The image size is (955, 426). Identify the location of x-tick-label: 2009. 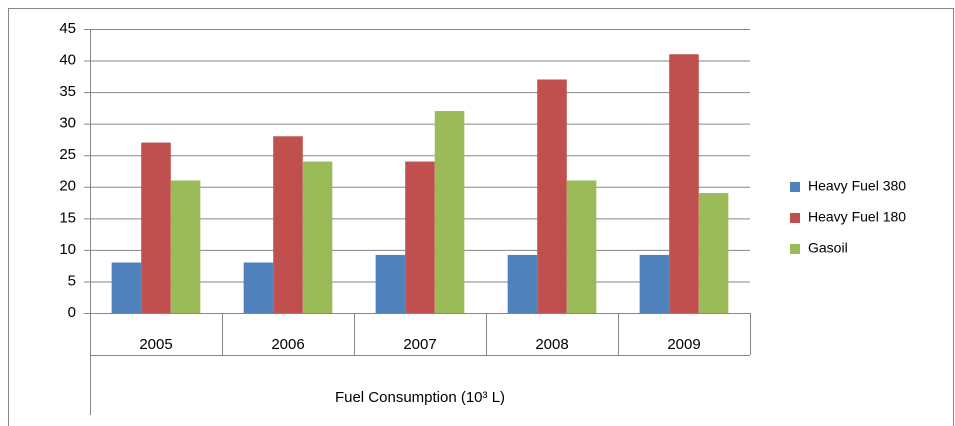
(683, 344).